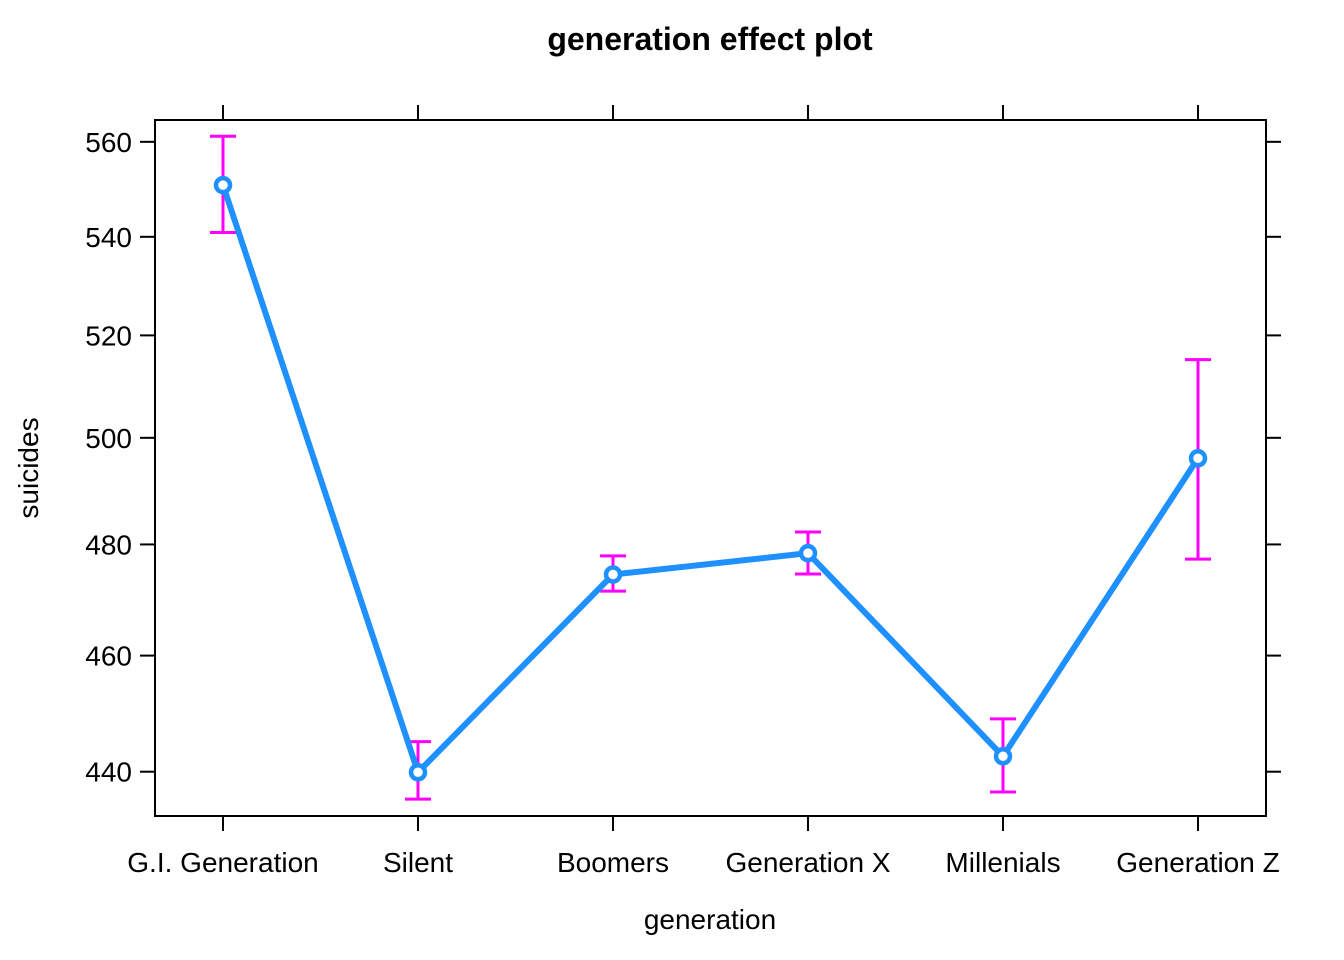 The height and width of the screenshot is (960, 1344). What do you see at coordinates (1197, 862) in the screenshot?
I see `x-tick-label: Generation Z` at bounding box center [1197, 862].